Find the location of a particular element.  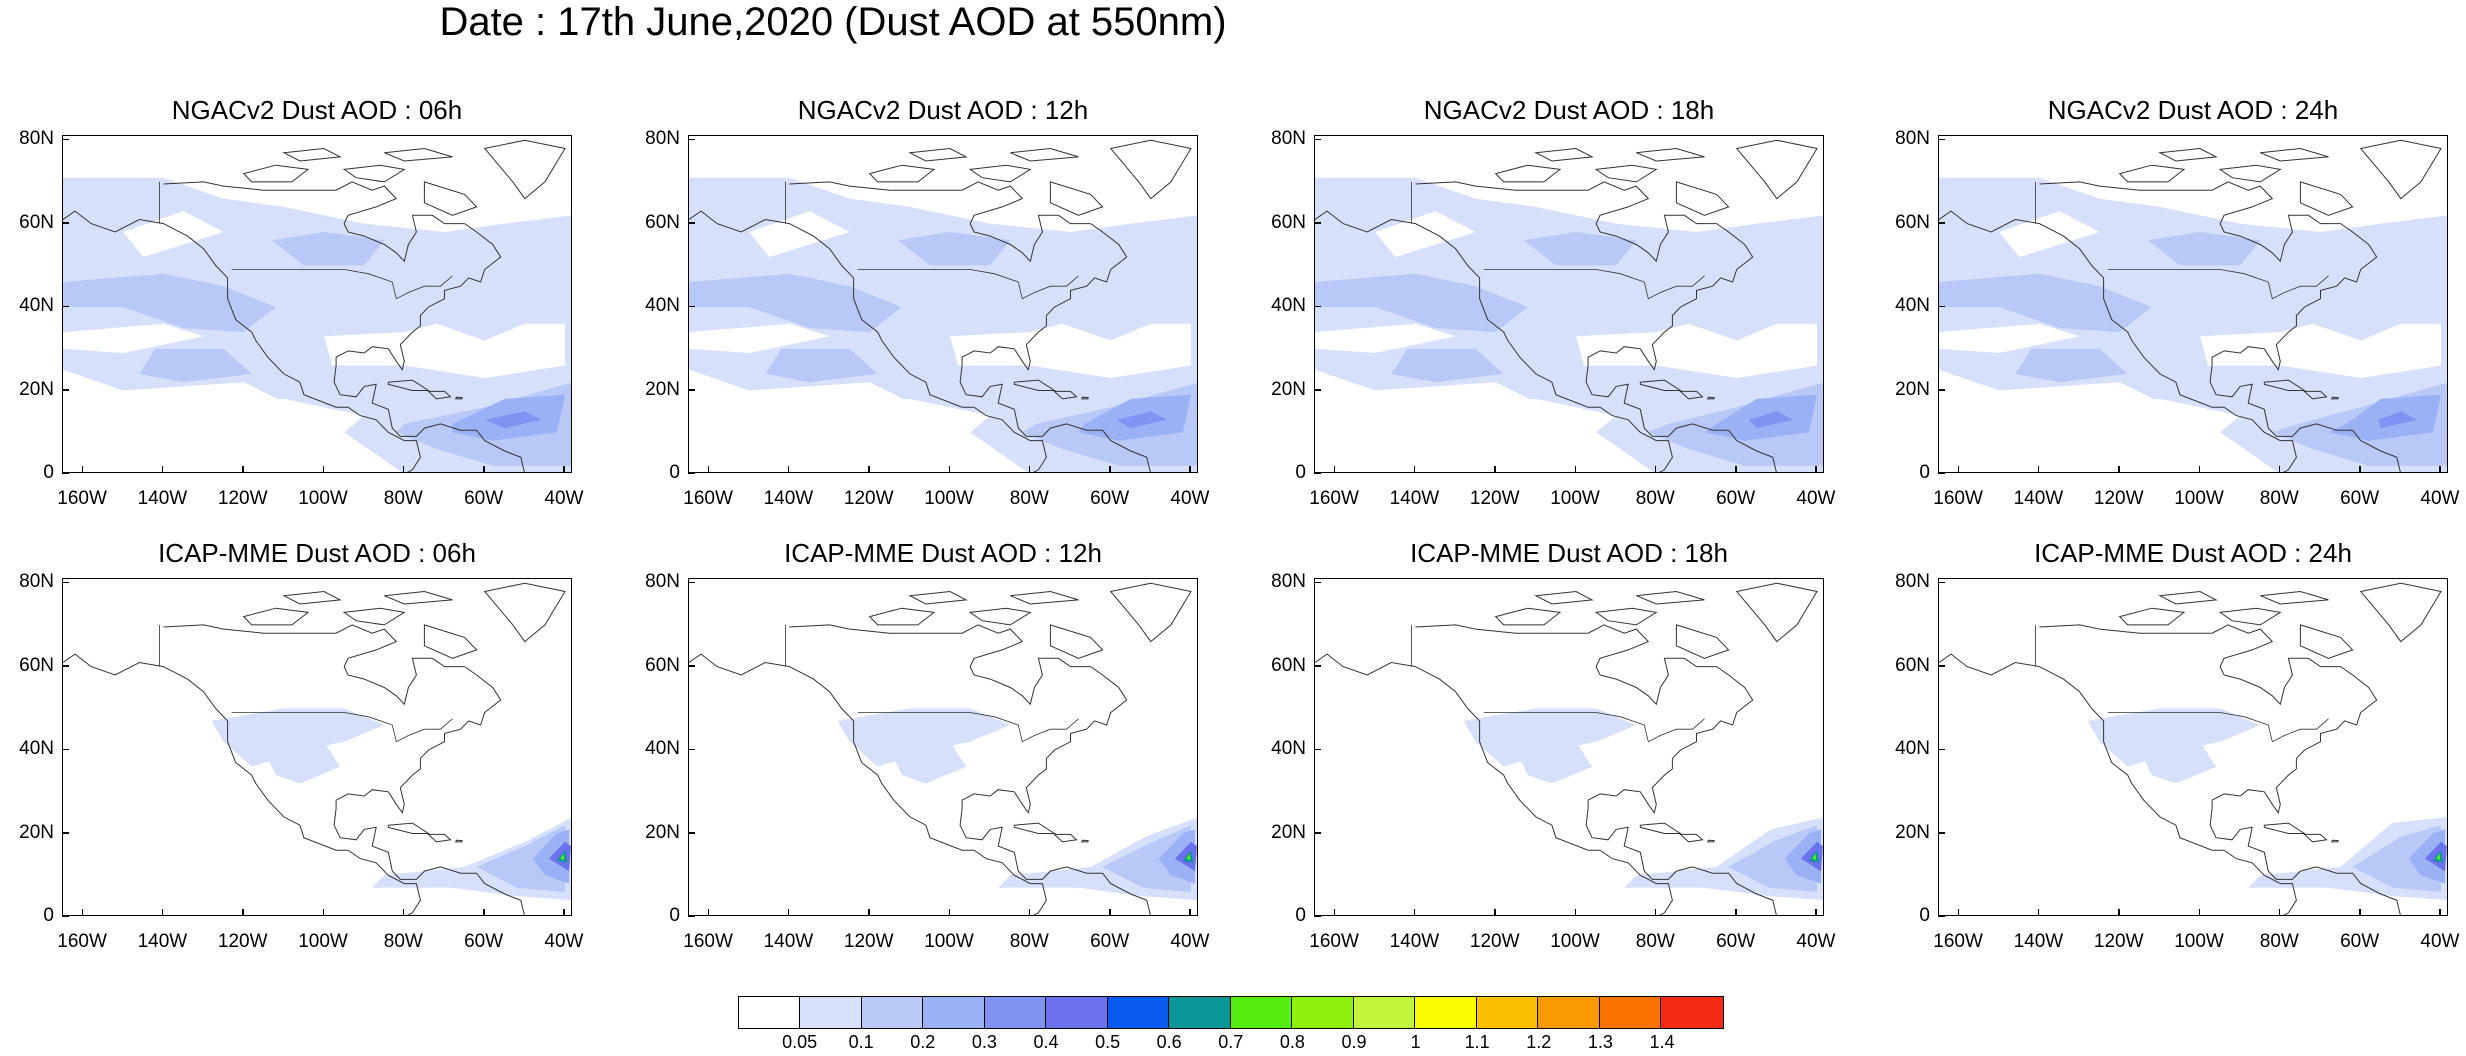

colorbar-label: 1.2 is located at coordinates (1539, 1042).